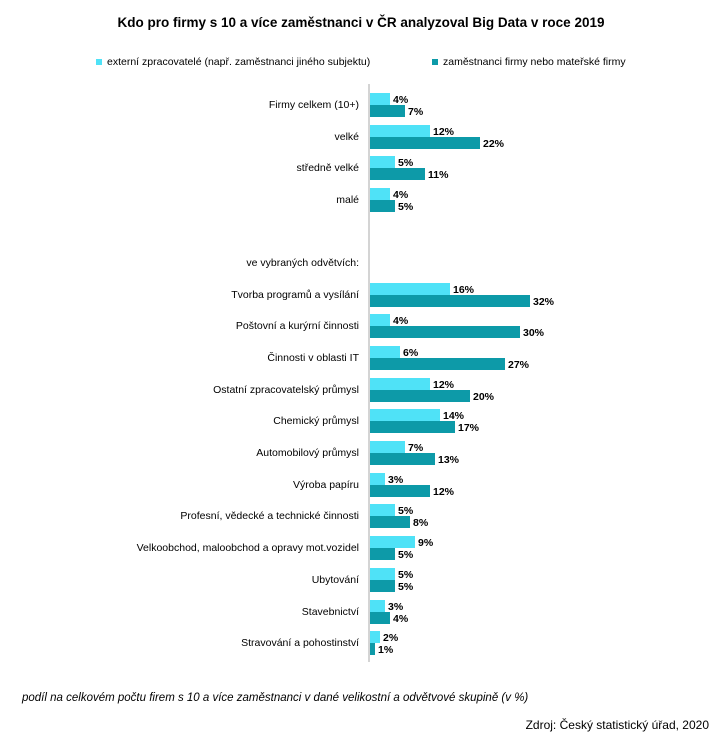 The image size is (723, 741). Describe the element at coordinates (386, 650) in the screenshot. I see `data-label-series-2: 1%` at that location.